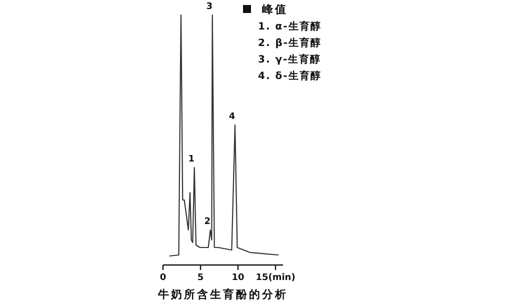 Image resolution: width=520 pixels, height=303 pixels. Describe the element at coordinates (290, 60) in the screenshot. I see `annotation: 3. γ-生育醇` at that location.